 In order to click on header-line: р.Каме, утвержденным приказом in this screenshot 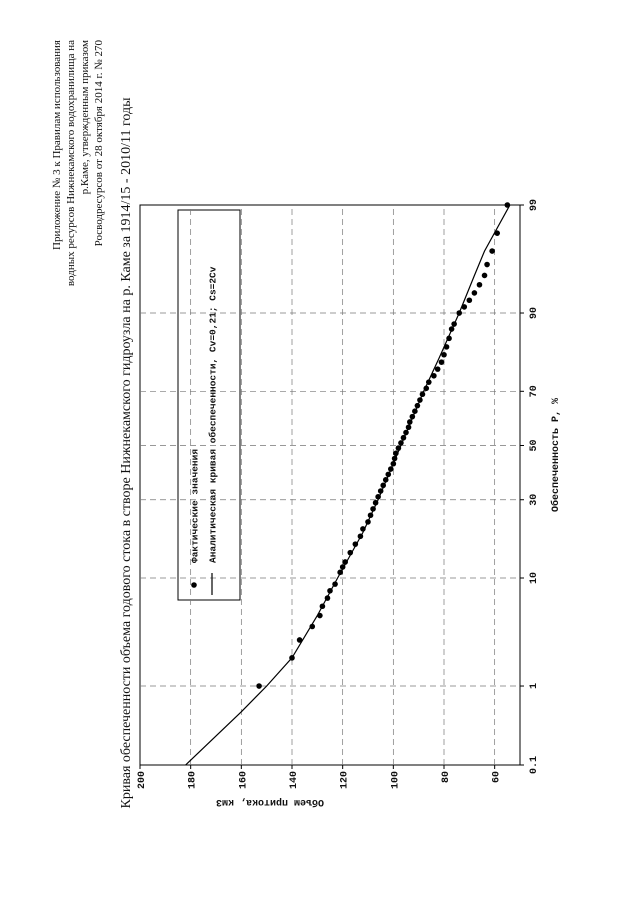, I will do `click(85, 117)`.